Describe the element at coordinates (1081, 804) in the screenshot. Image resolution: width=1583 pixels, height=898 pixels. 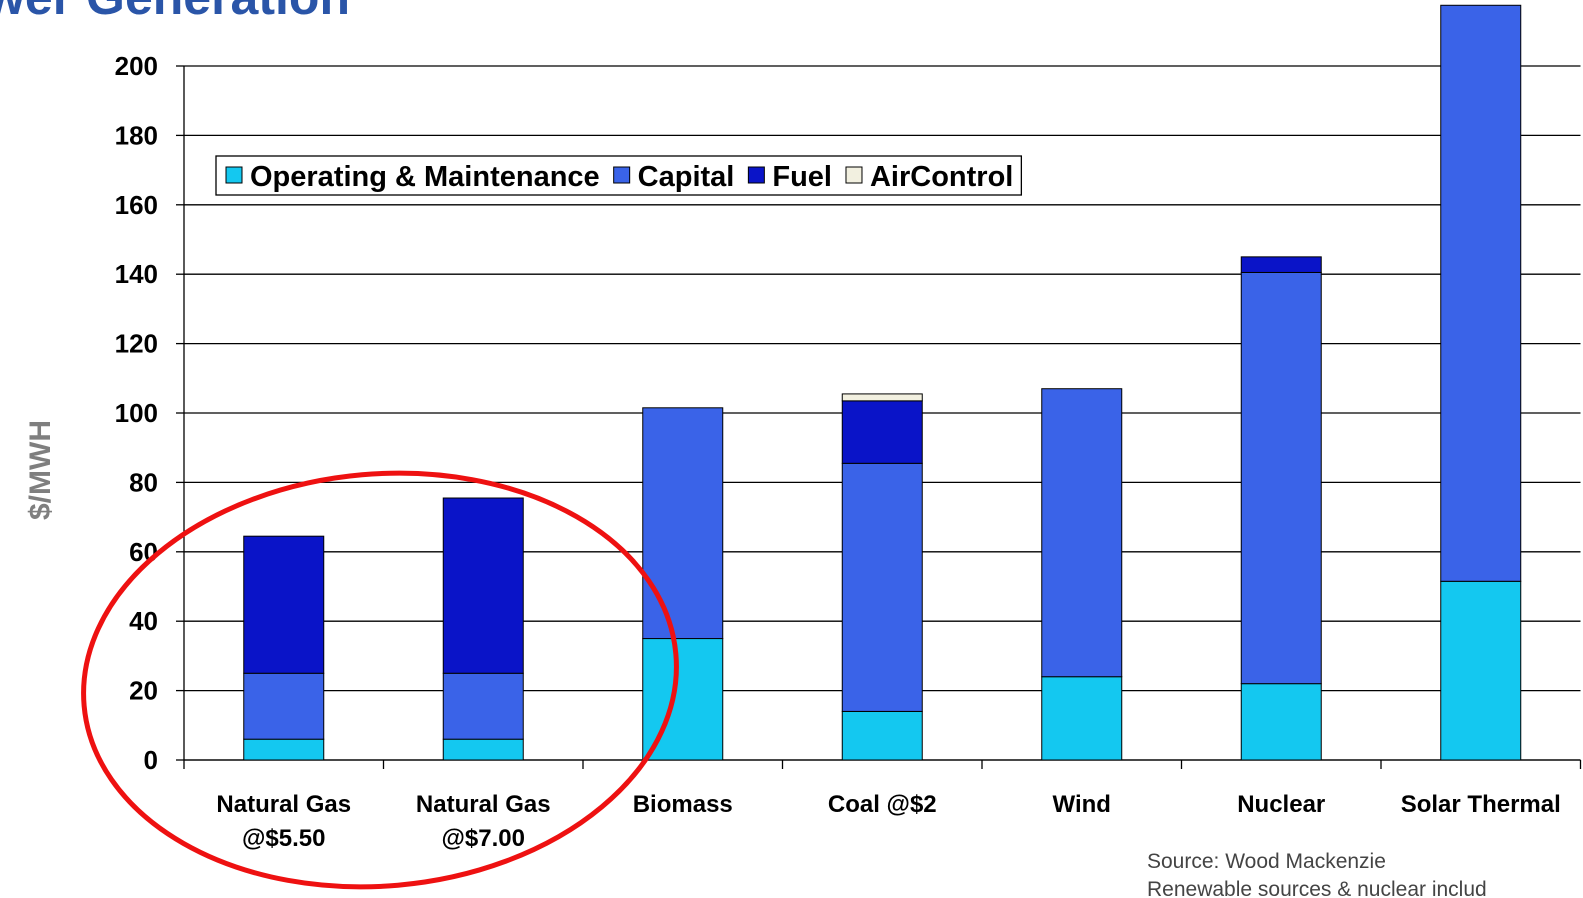
I see `x-tick-label: Wind` at that location.